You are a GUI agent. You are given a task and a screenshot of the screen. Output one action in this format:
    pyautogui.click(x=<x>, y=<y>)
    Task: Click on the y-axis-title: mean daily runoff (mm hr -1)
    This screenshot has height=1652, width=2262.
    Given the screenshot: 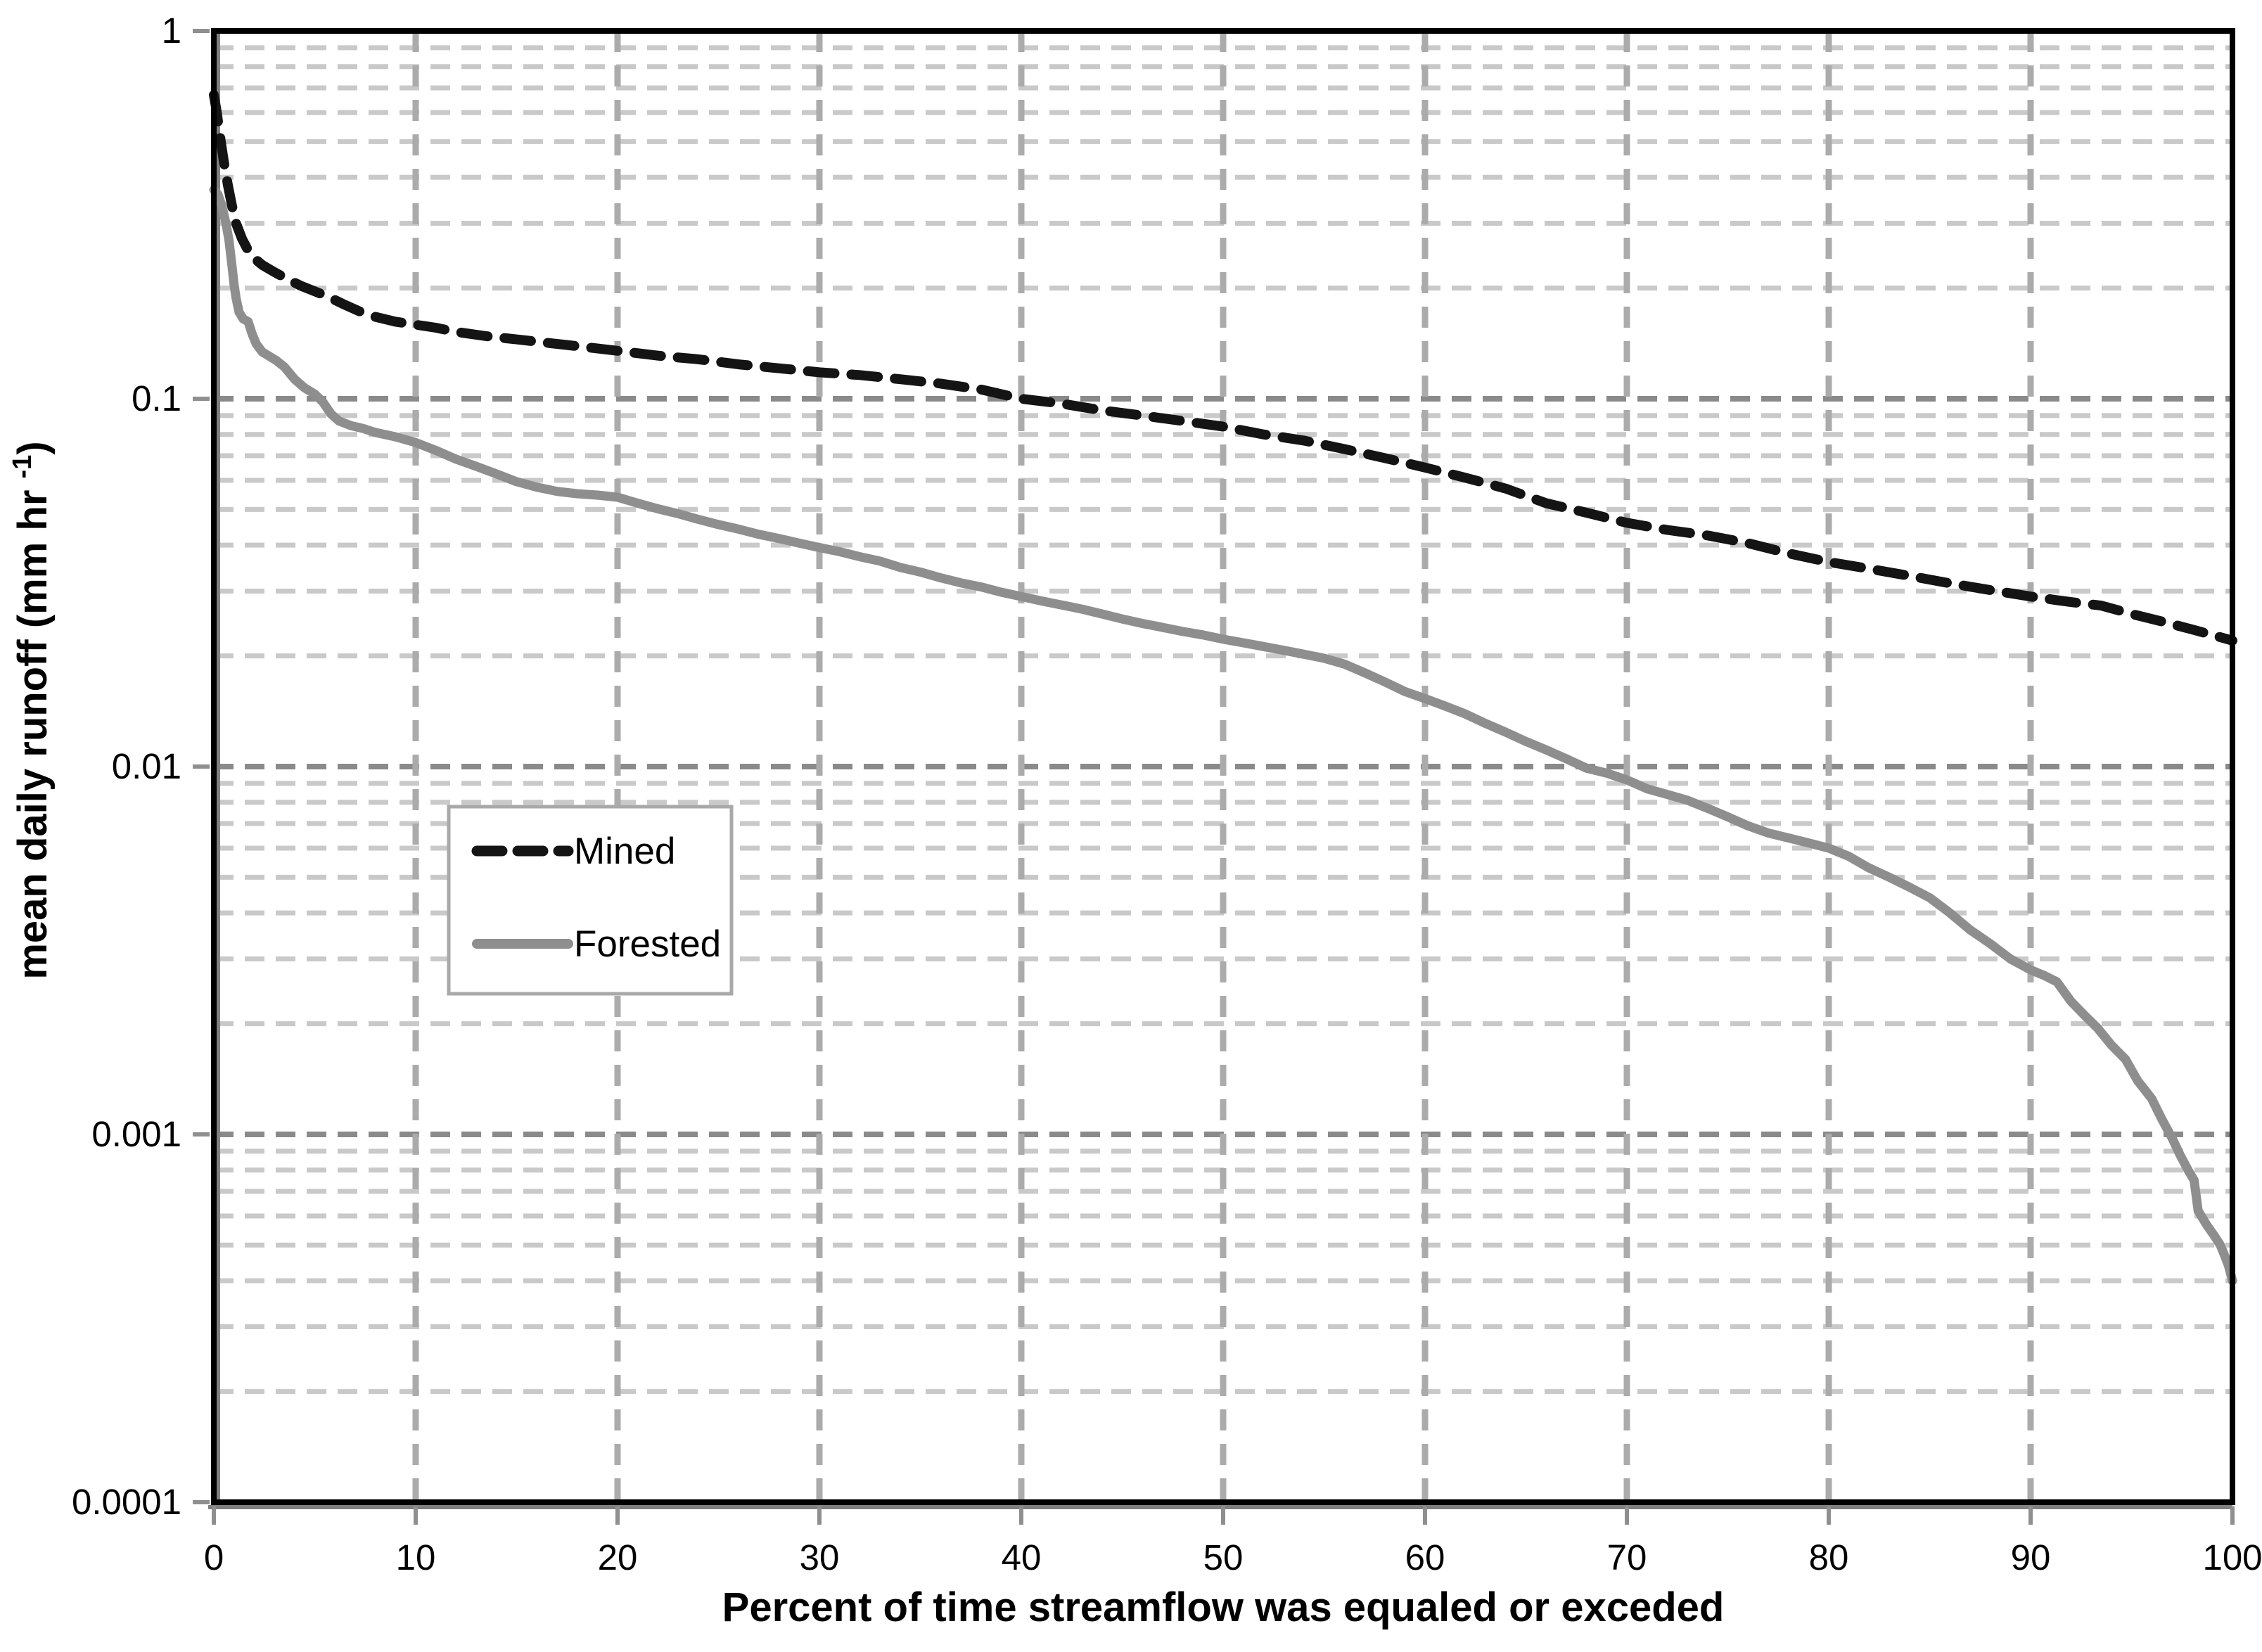 What is the action you would take?
    pyautogui.click(x=32, y=710)
    